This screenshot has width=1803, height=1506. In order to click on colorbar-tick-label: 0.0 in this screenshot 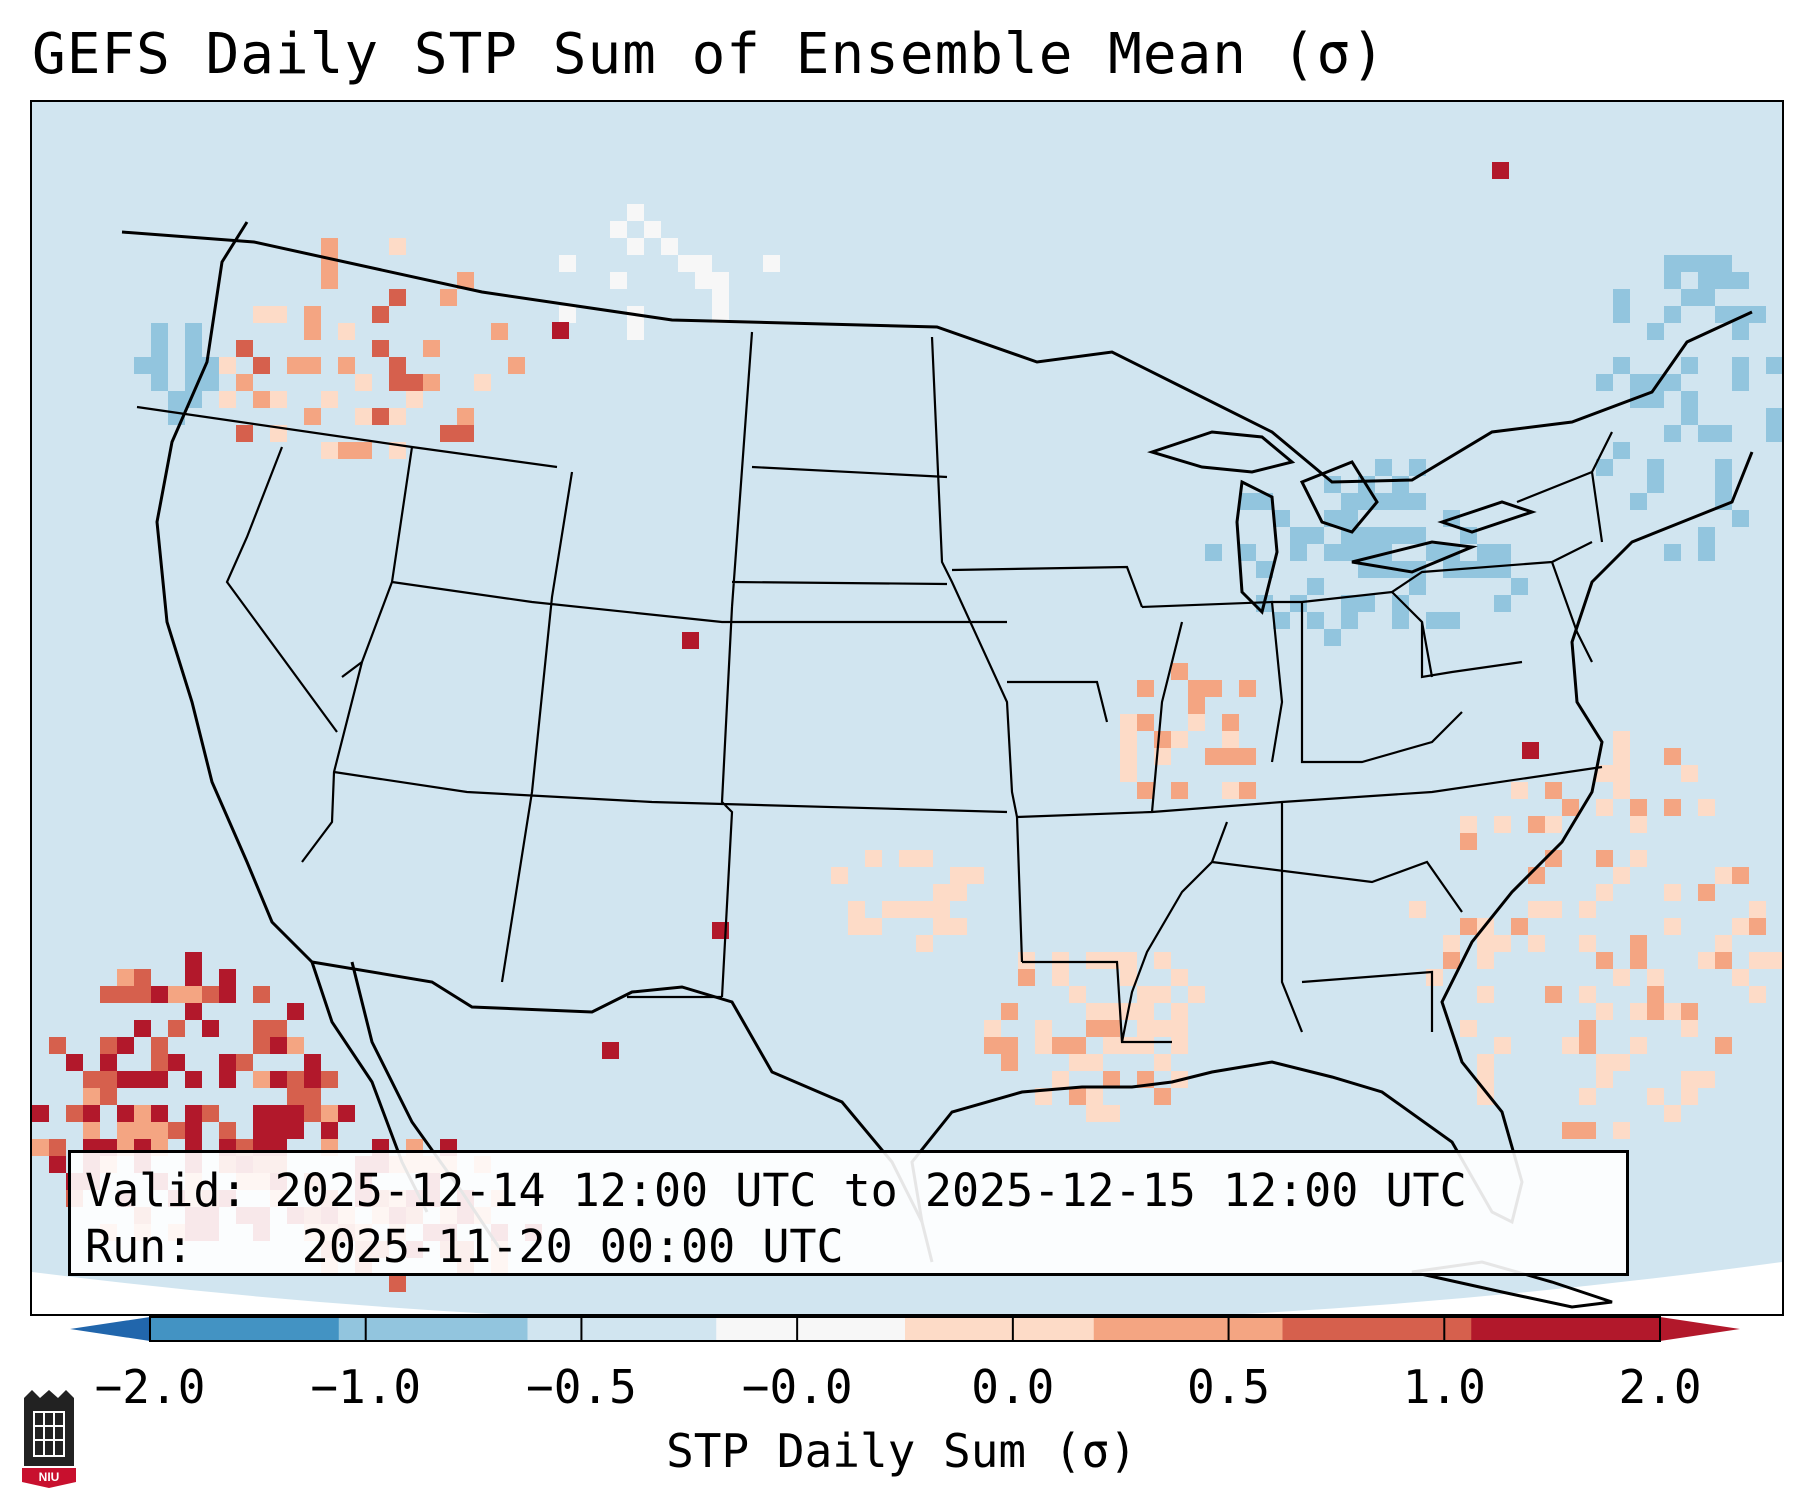, I will do `click(1013, 1387)`.